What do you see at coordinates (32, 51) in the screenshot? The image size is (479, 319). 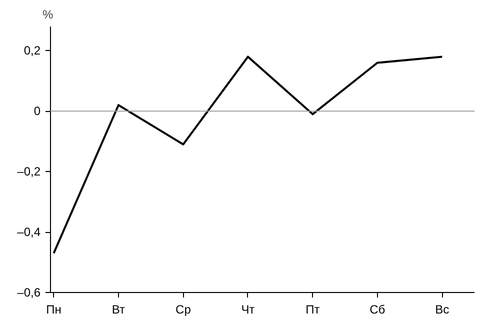 I see `y-tick-label: 0,2` at bounding box center [32, 51].